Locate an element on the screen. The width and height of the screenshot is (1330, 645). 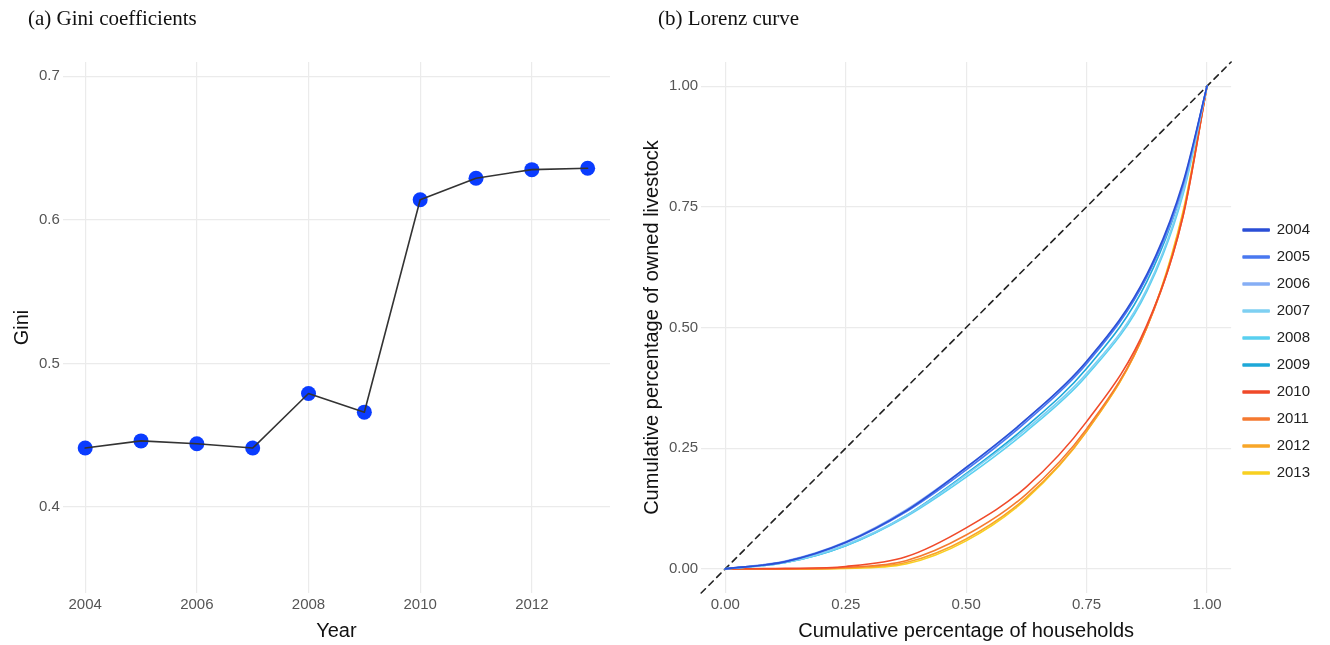
chart-title: (b) Lorenz curve is located at coordinates (729, 18).